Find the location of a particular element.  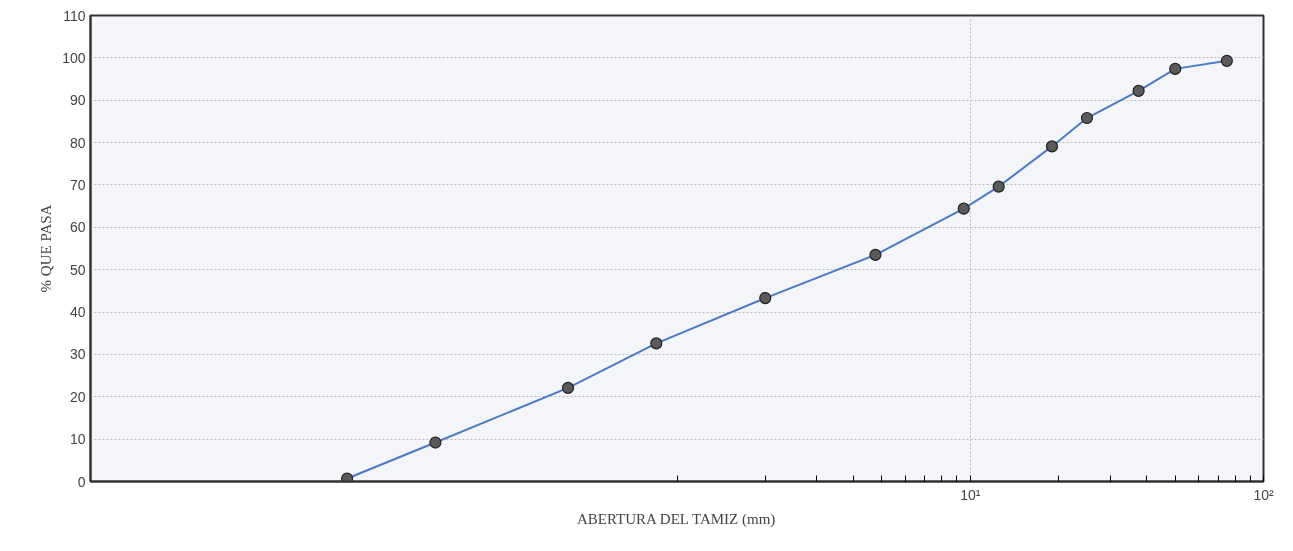

y-tick-label: 0 is located at coordinates (81, 481).